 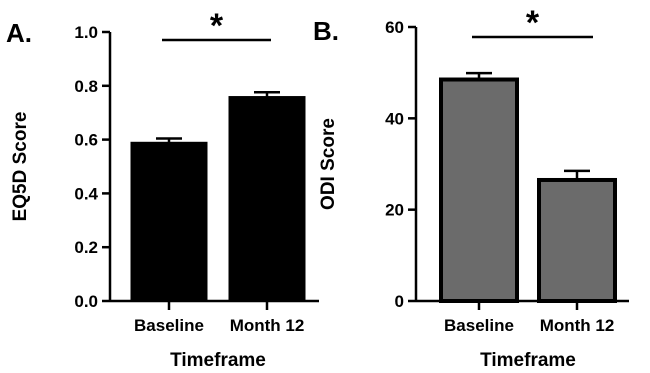 What do you see at coordinates (86, 193) in the screenshot?
I see `y-tick-label: 0.4` at bounding box center [86, 193].